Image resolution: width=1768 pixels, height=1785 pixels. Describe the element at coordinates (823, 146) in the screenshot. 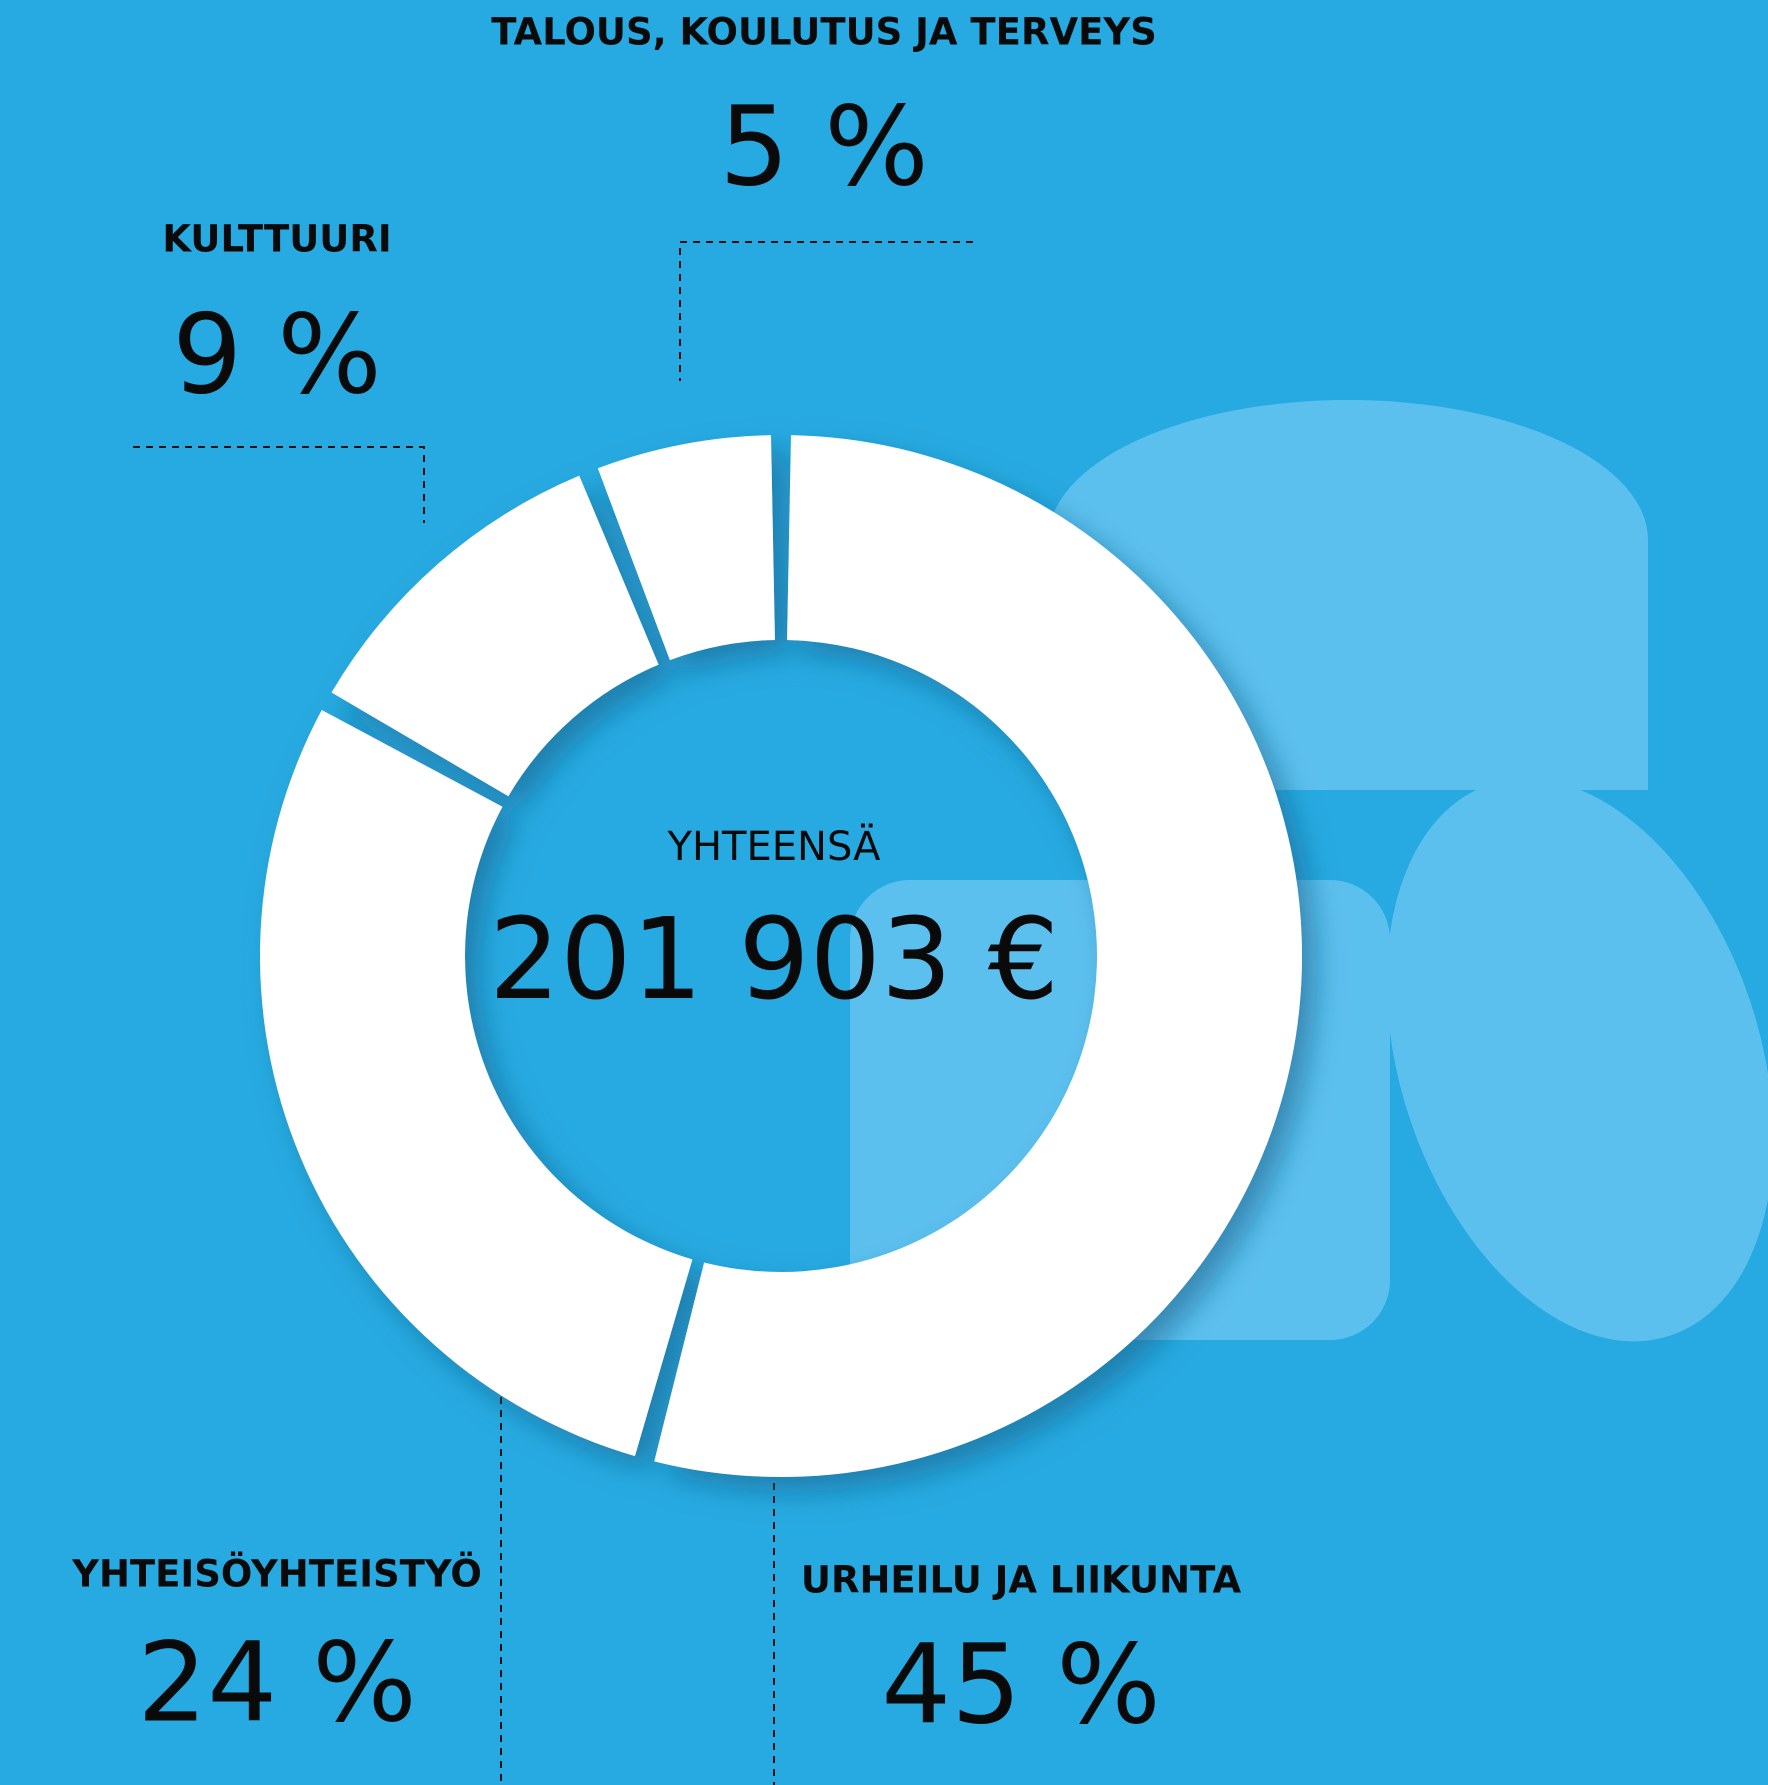

I see `value-label: 5 %` at that location.